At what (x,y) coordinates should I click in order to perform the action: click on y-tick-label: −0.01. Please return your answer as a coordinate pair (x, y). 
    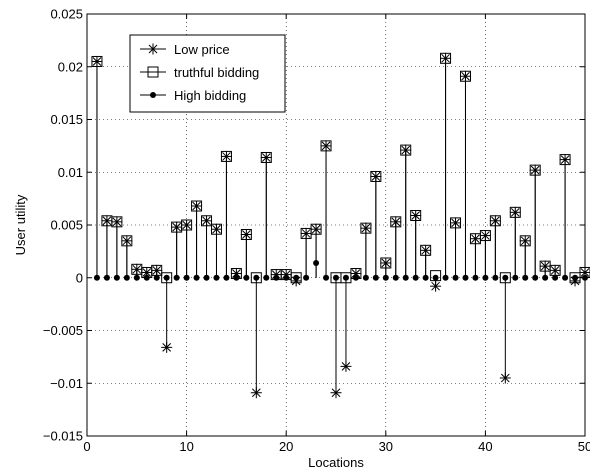
    Looking at the image, I should click on (66, 383).